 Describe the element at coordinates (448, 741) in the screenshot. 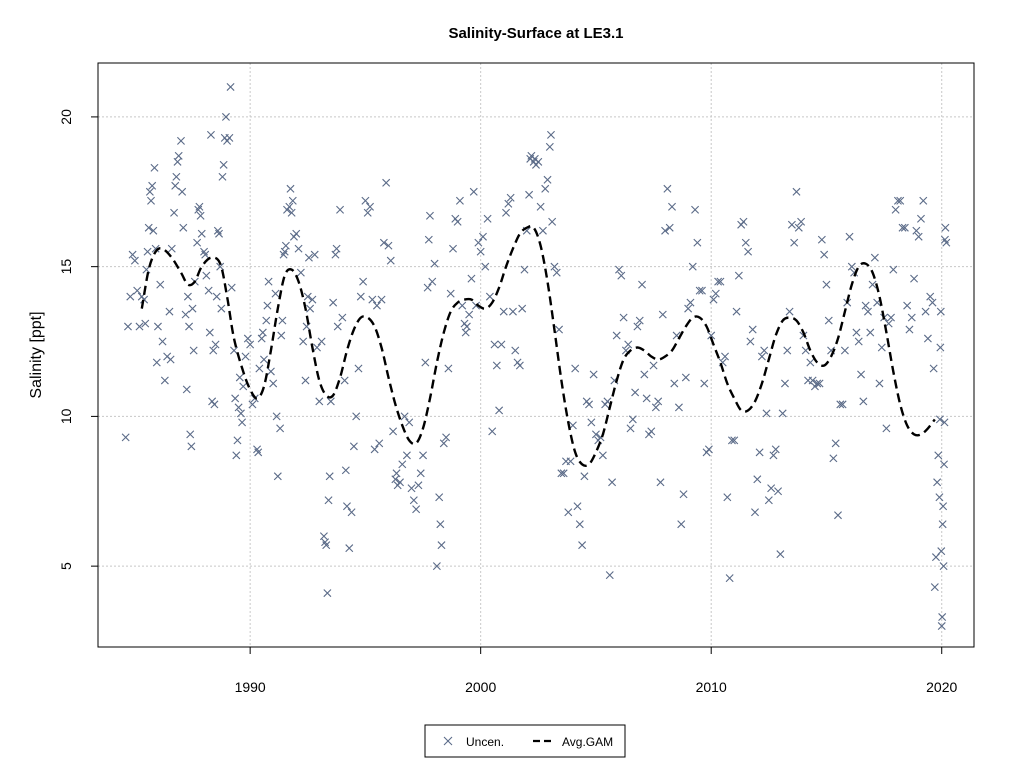

I see `legend-marker-uncen` at that location.